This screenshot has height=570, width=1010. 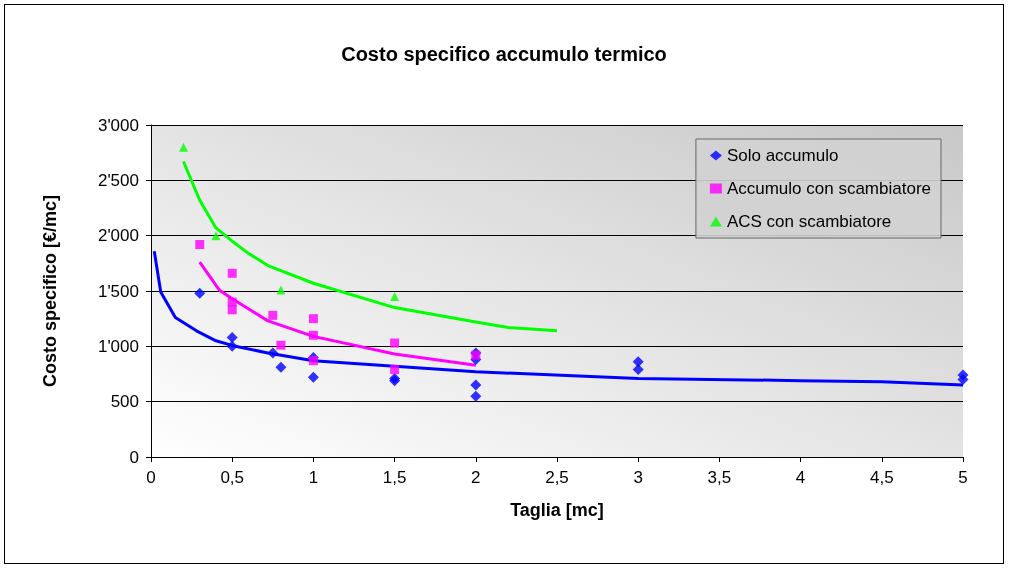 I want to click on legend-label: Solo accumulo, so click(x=782, y=155).